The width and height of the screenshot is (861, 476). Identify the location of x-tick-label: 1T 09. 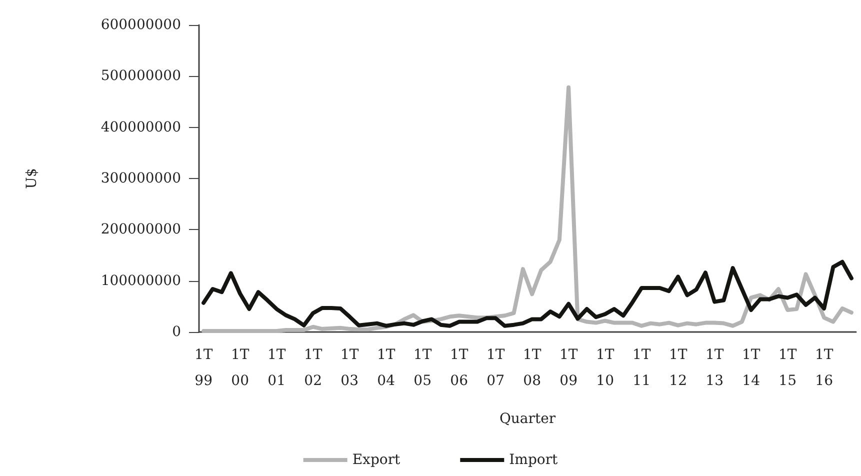
(568, 368).